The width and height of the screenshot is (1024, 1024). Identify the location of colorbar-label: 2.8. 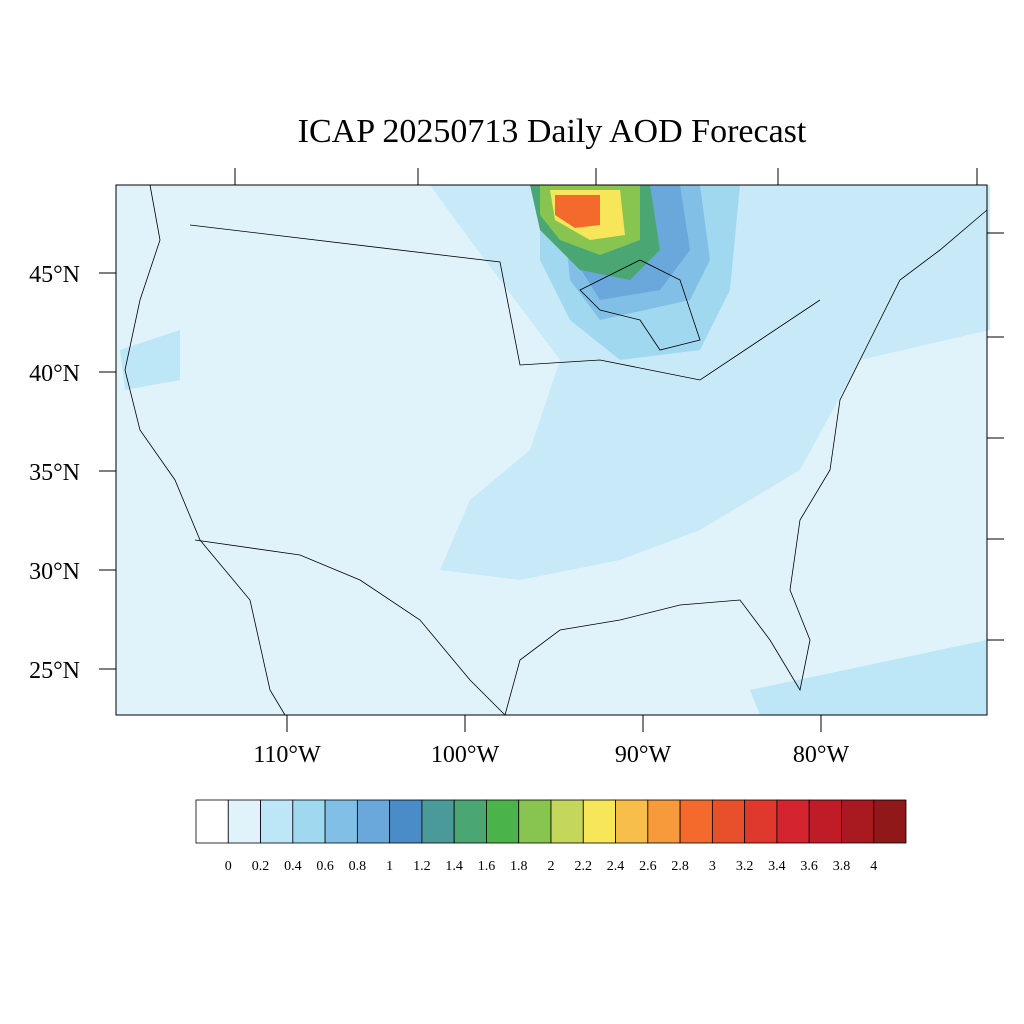
(680, 866).